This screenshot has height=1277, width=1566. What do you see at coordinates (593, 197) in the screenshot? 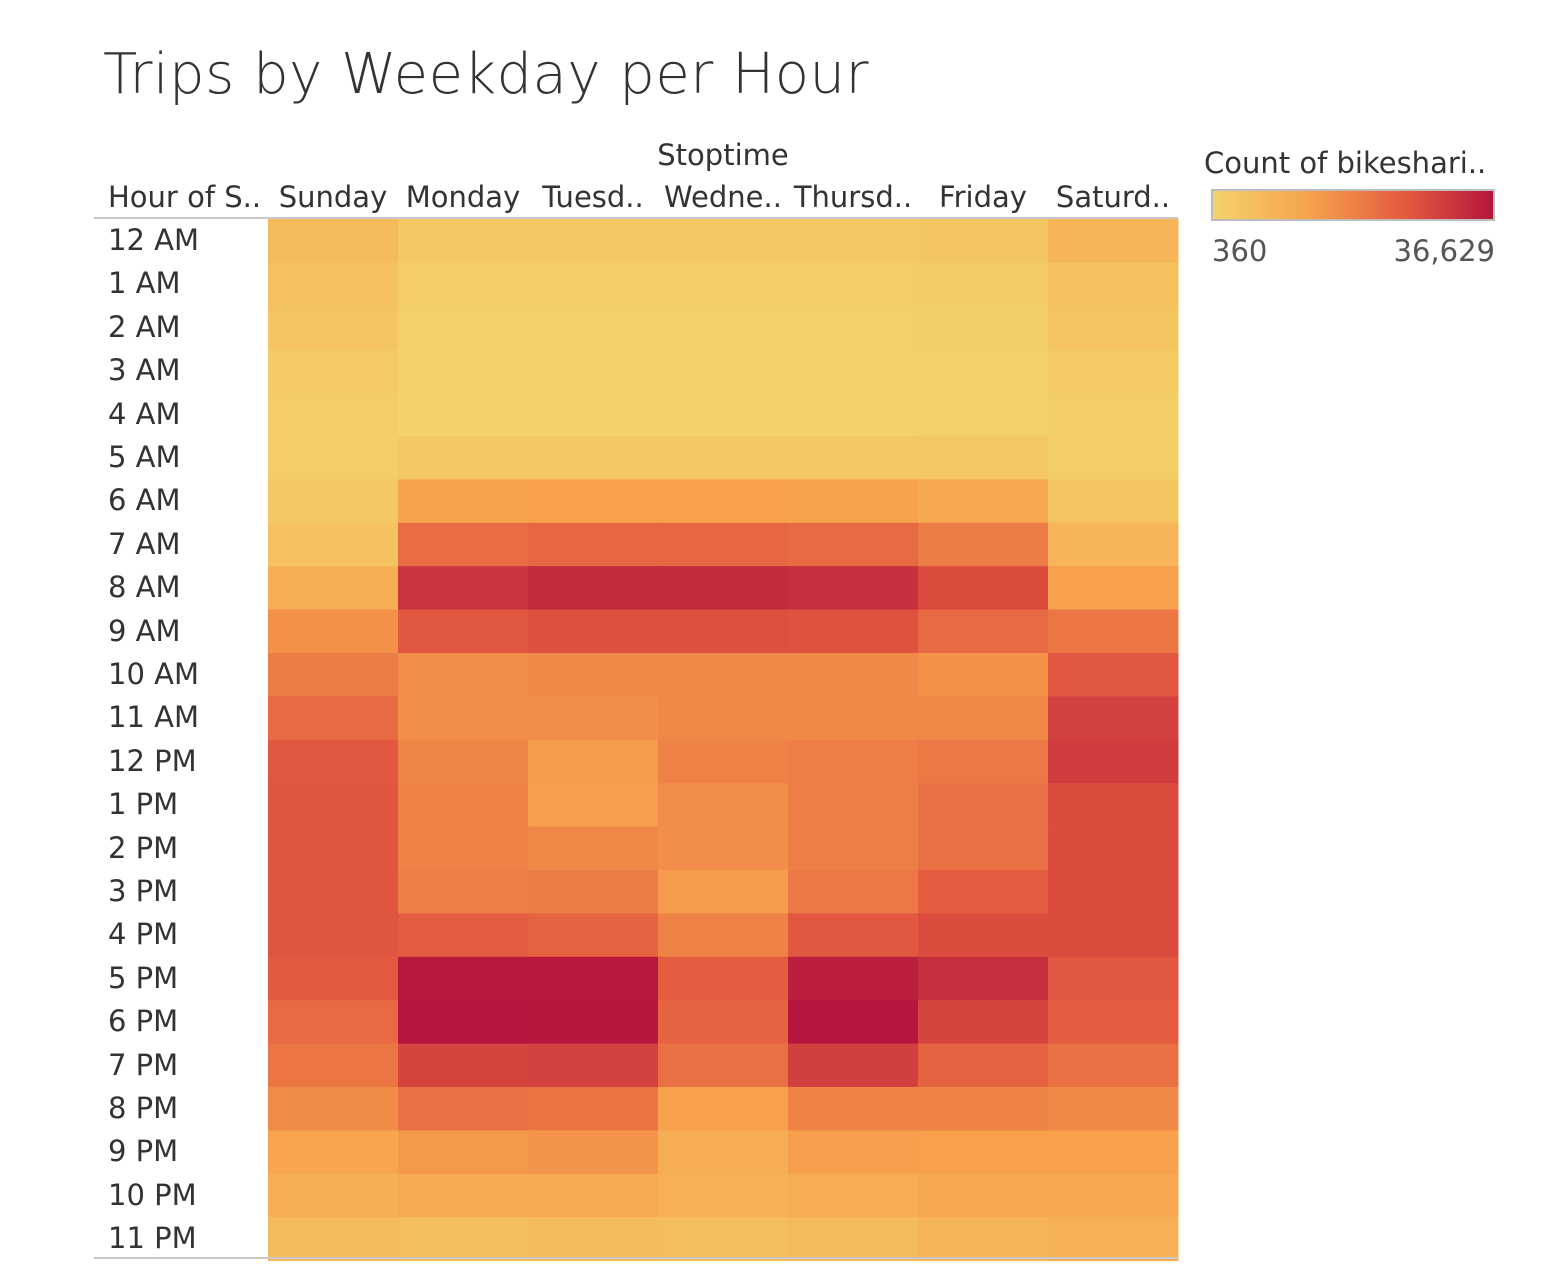
I see `column-header-tuesday: Tuesd..` at bounding box center [593, 197].